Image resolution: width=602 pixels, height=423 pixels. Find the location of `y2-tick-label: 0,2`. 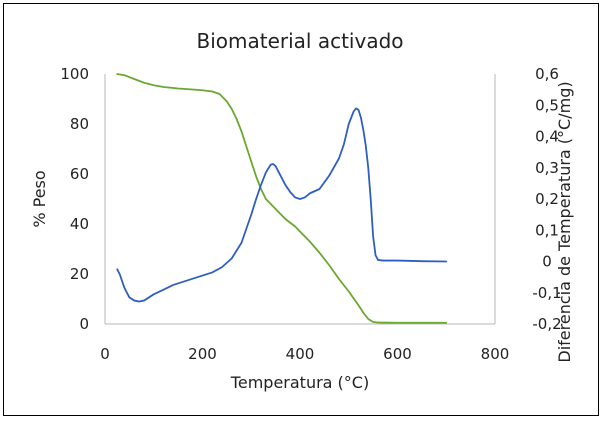

y2-tick-label: 0,2 is located at coordinates (547, 199).